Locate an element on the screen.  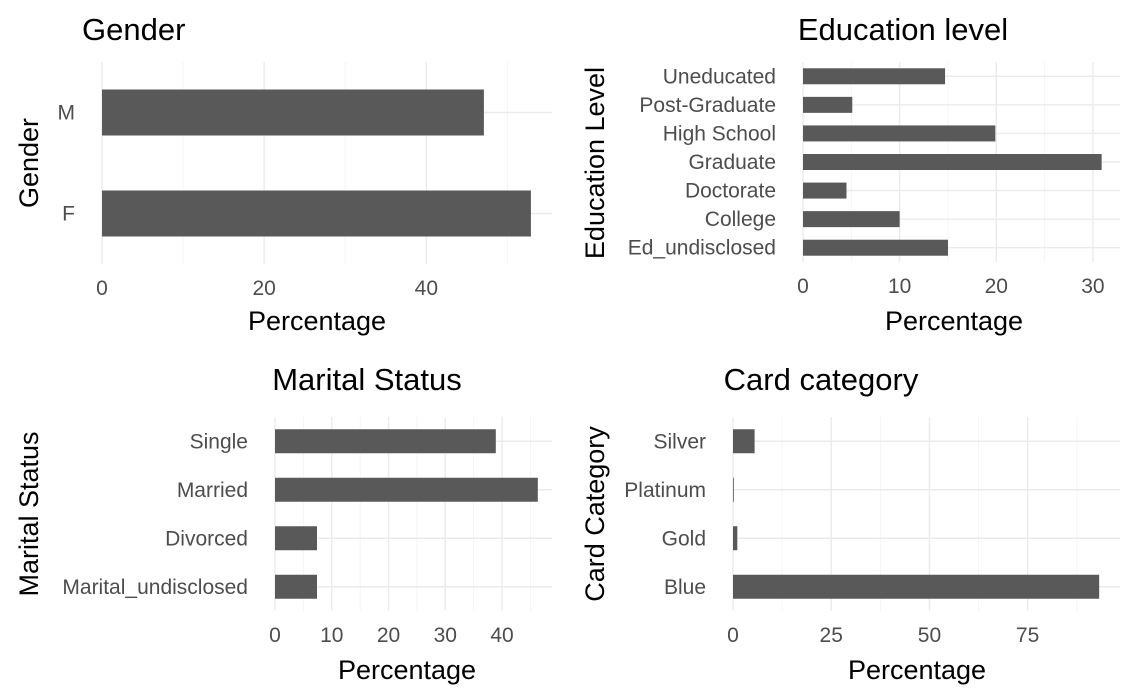
y-tick-label: Divorced is located at coordinates (206, 538).